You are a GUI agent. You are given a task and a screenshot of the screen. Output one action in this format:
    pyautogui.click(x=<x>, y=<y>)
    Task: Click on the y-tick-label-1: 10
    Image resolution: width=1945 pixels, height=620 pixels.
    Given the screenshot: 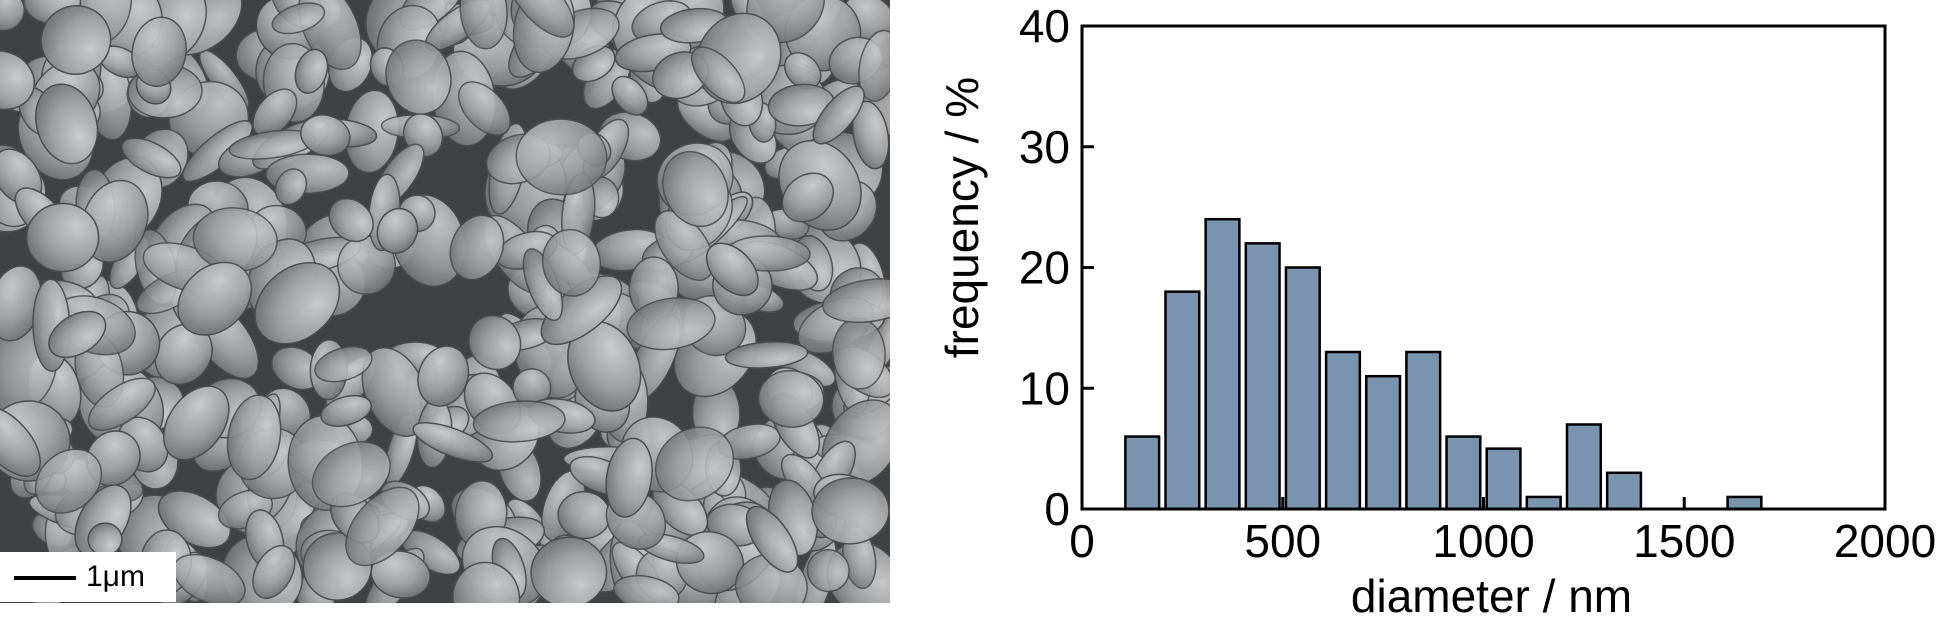 What is the action you would take?
    pyautogui.click(x=1044, y=388)
    